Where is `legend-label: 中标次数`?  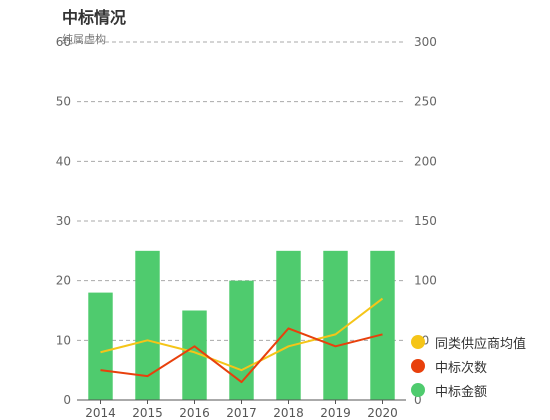
legend-label: 中标次数 is located at coordinates (461, 368).